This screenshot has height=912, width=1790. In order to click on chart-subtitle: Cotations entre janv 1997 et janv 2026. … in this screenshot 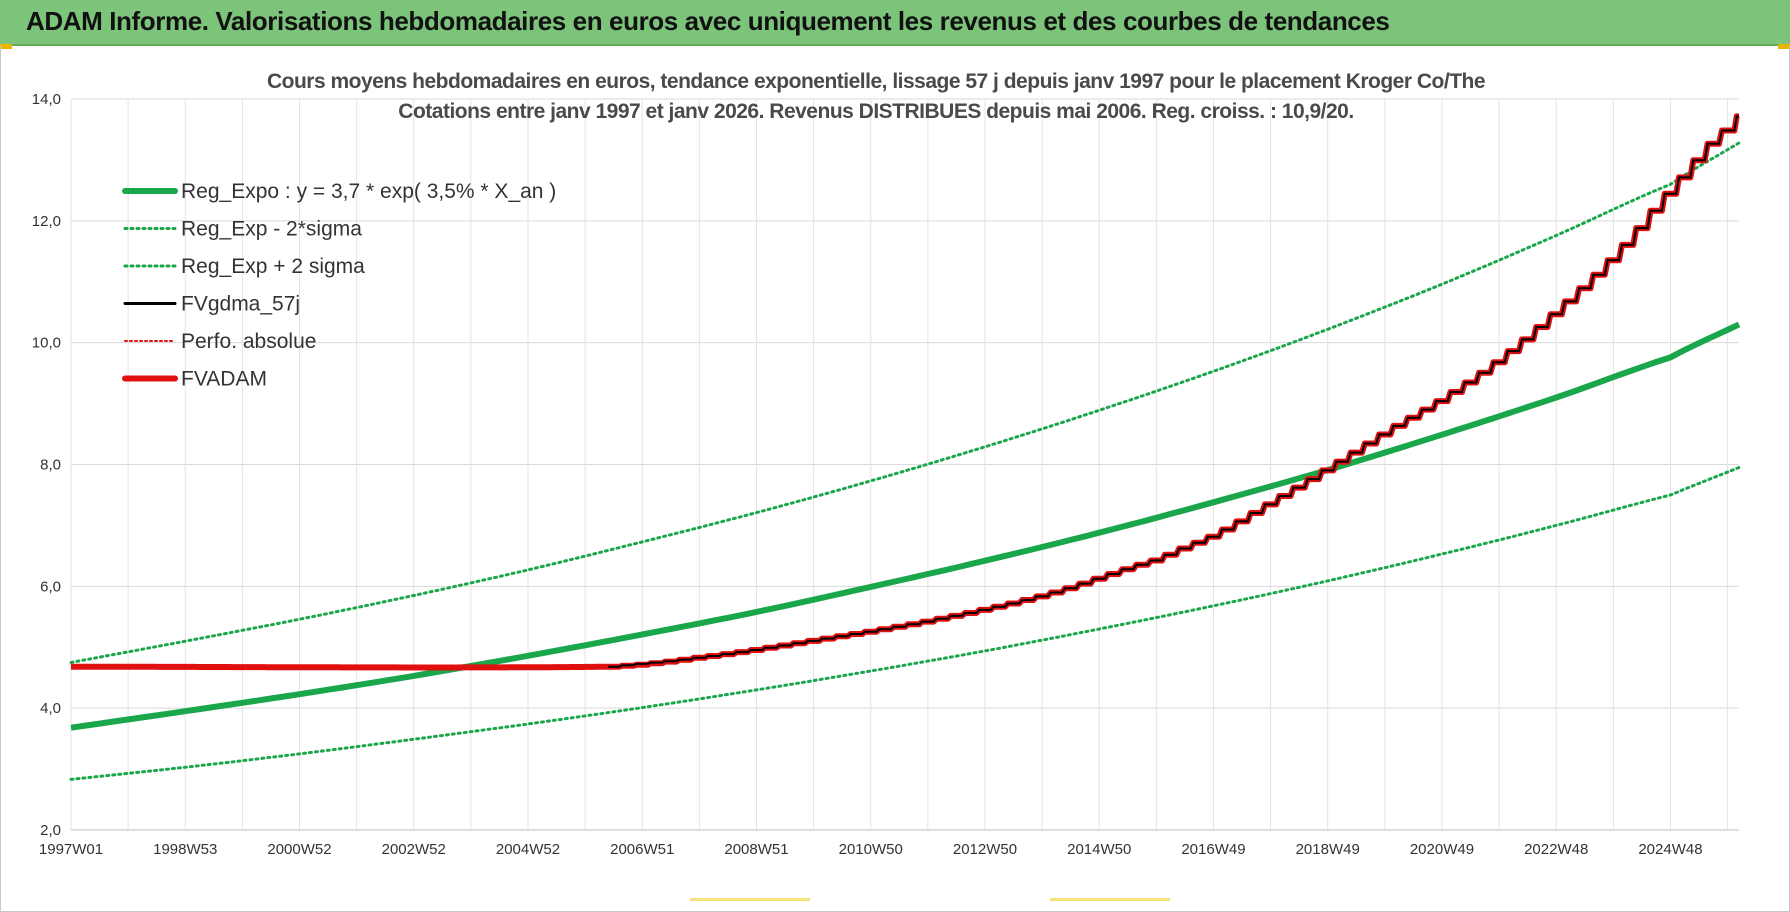, I will do `click(876, 111)`.